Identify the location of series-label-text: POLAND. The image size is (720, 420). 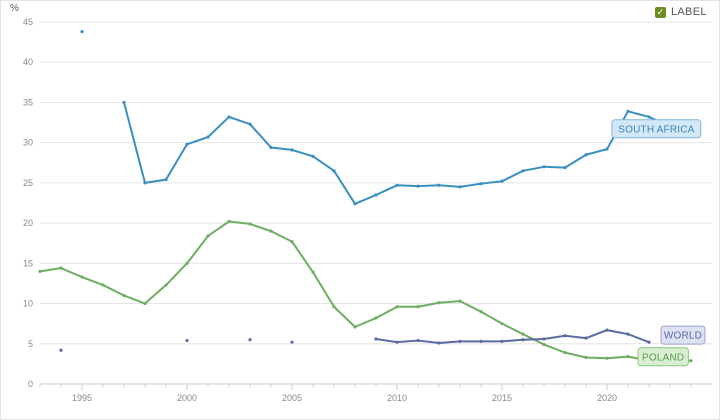
(663, 357).